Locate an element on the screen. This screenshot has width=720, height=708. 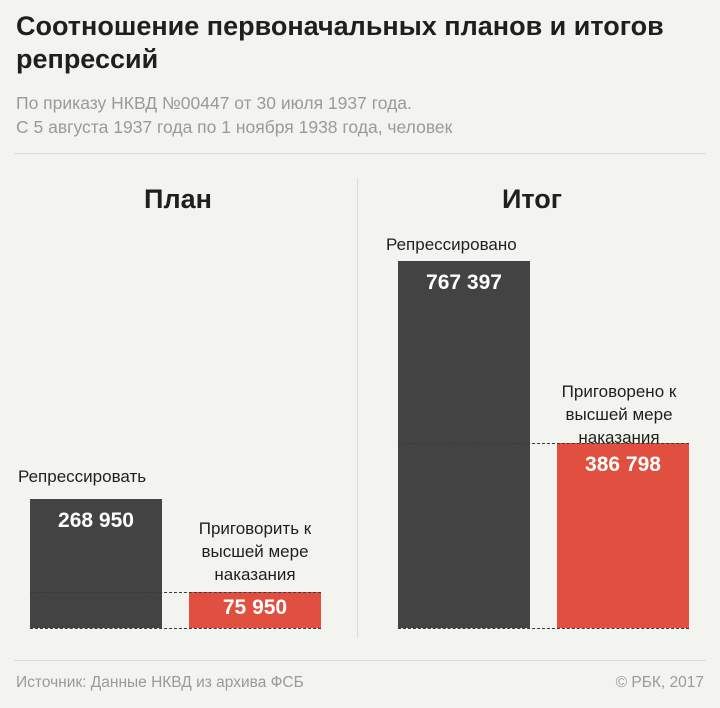
result-execution-bar is located at coordinates (623, 535).